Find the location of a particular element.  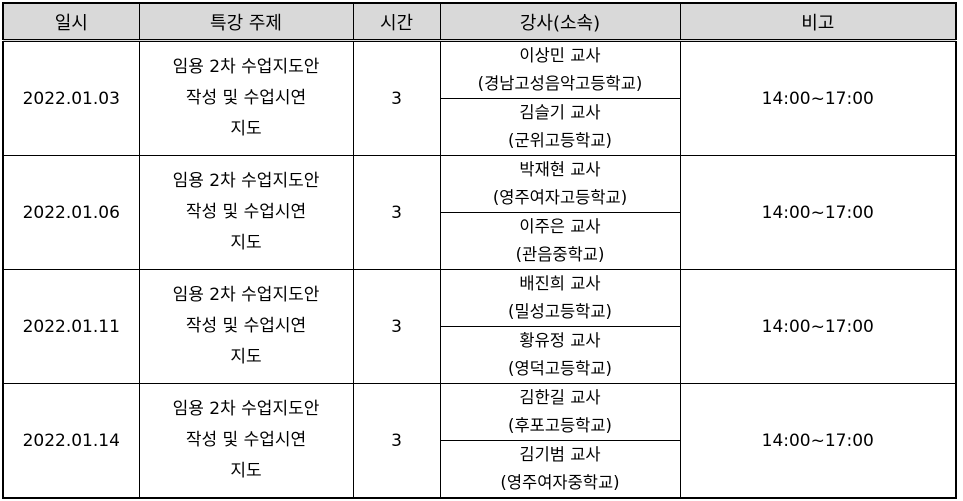

header-note: 비고 is located at coordinates (818, 22).